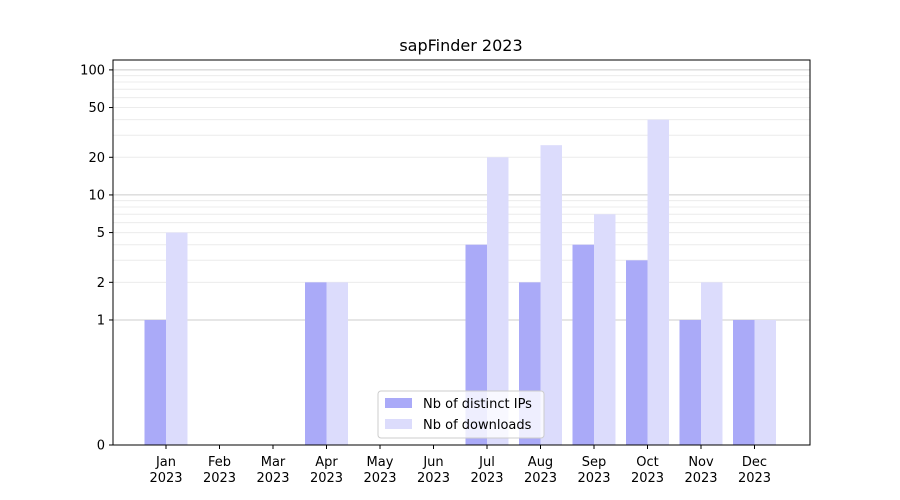 Image resolution: width=900 pixels, height=500 pixels. I want to click on legend: Nb of distinct IPs Nb of downloads, so click(461, 414).